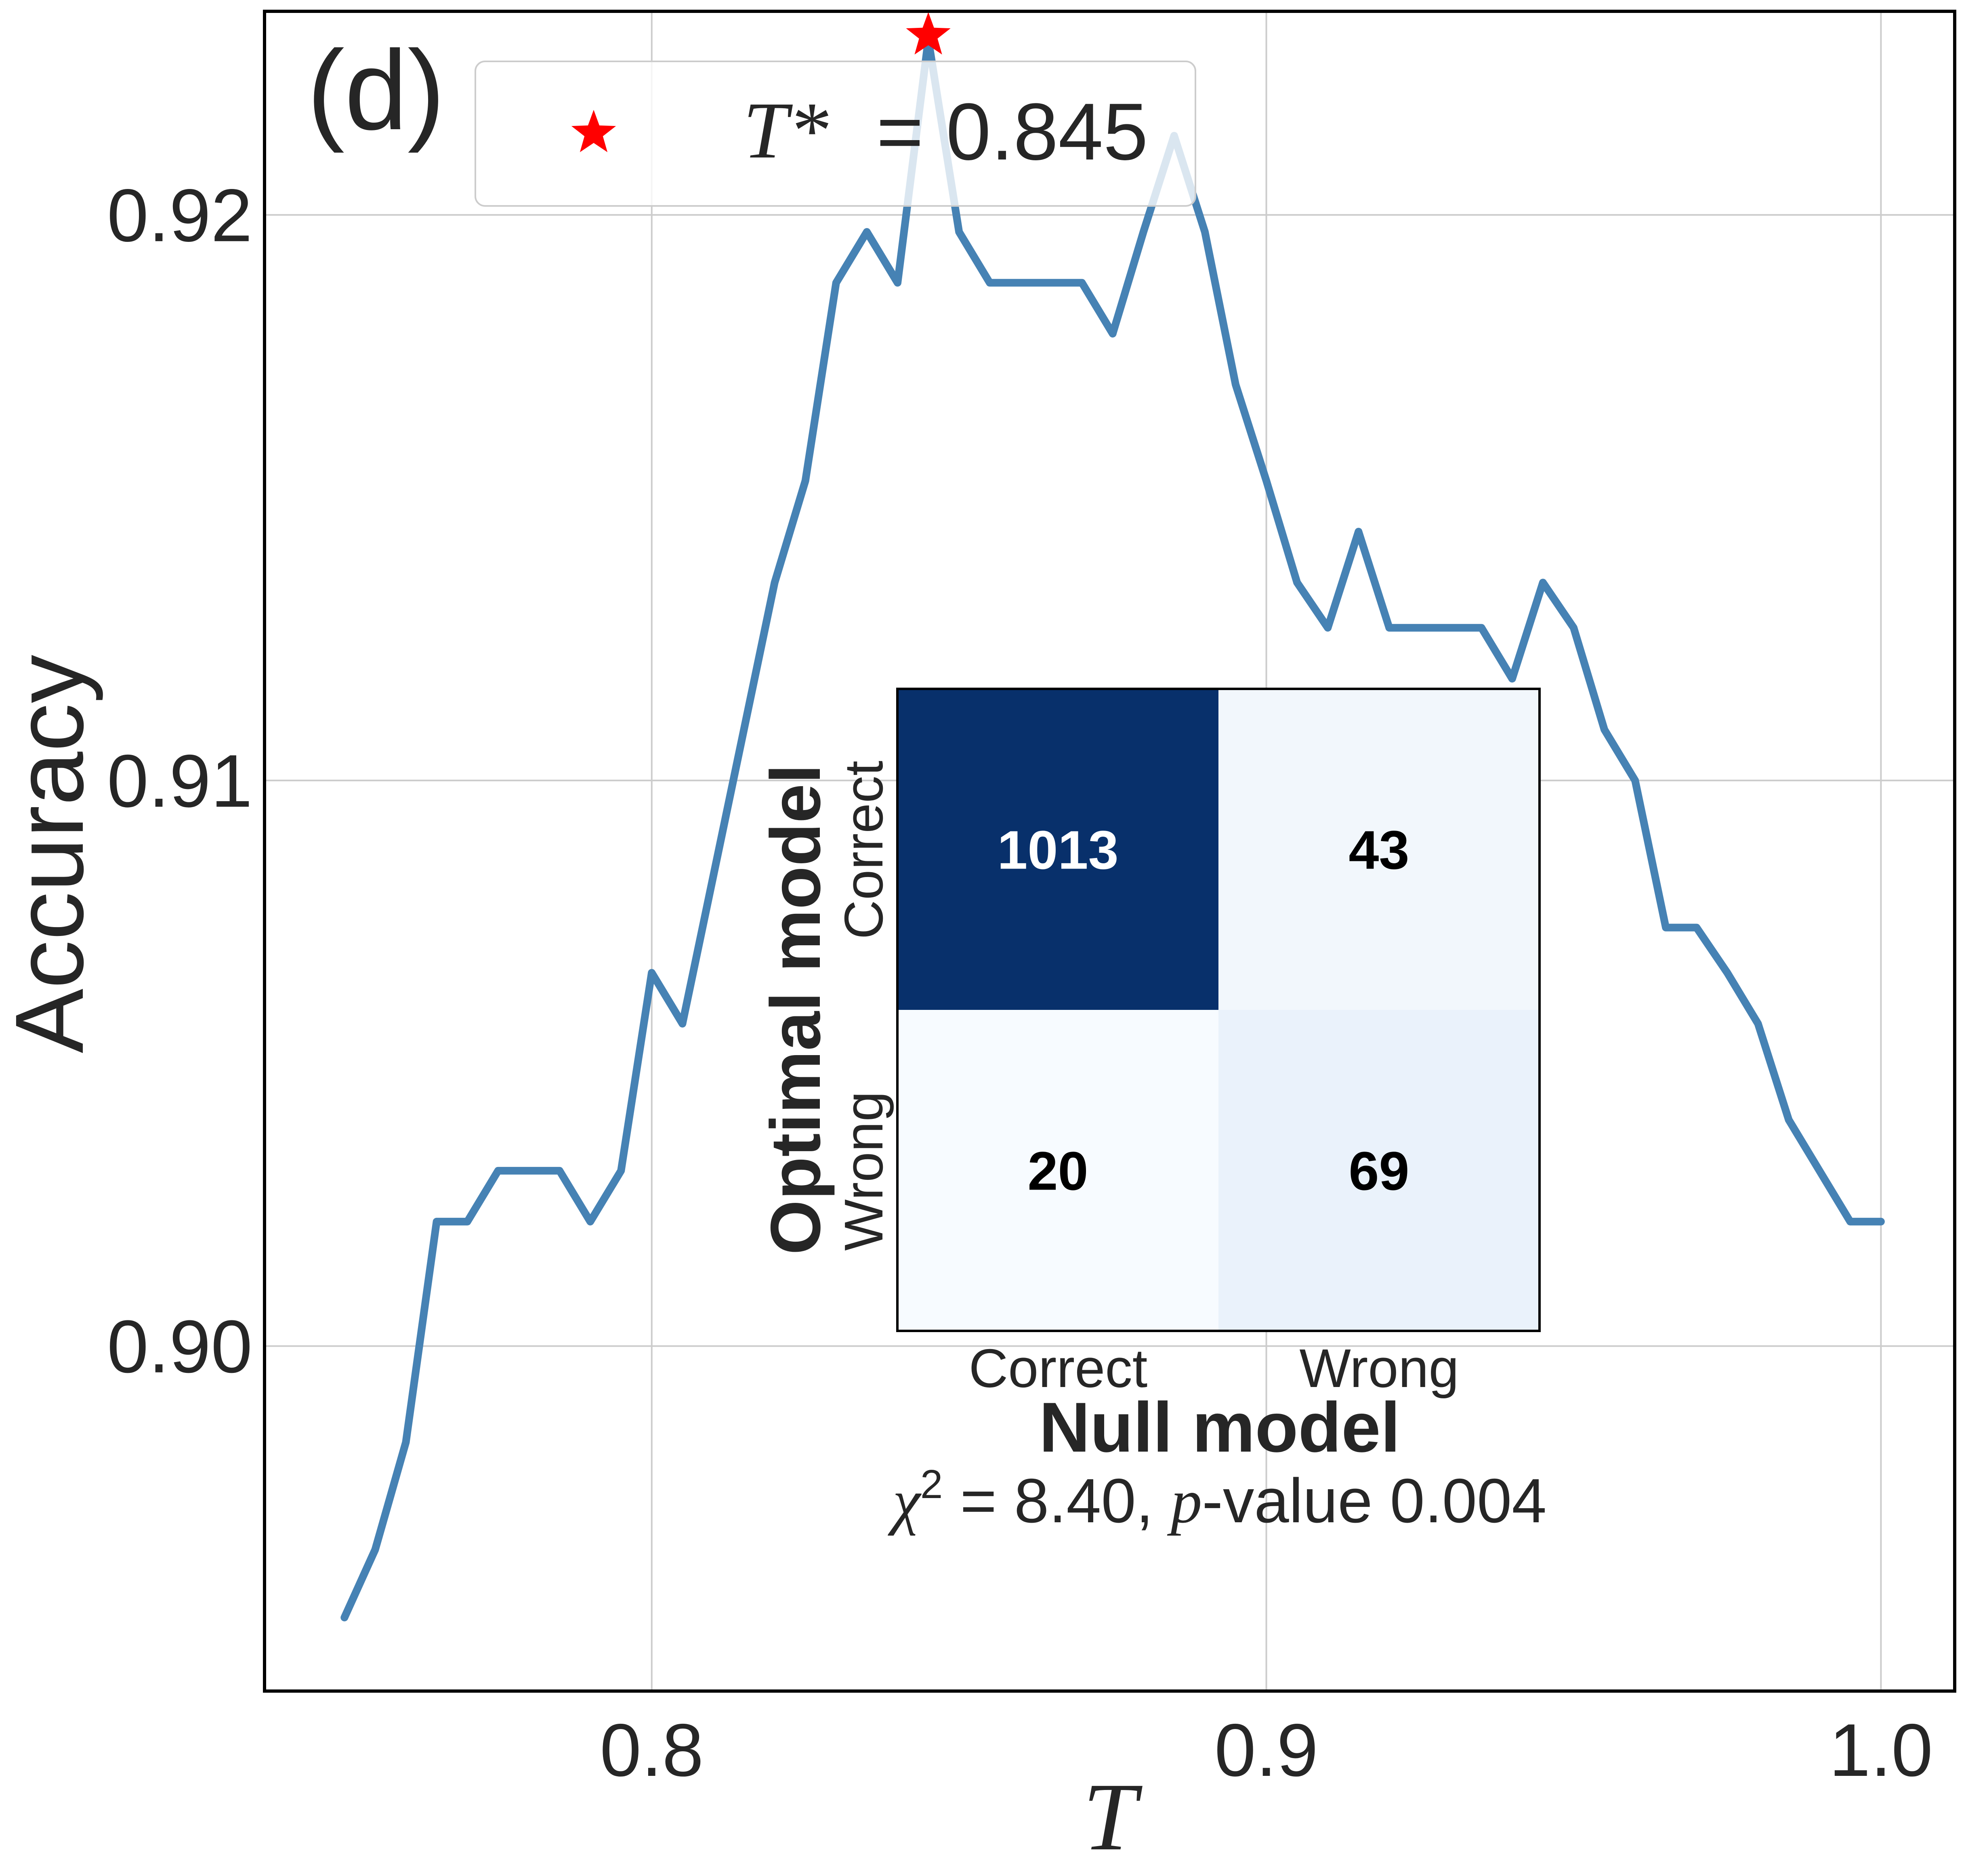  What do you see at coordinates (929, 33) in the screenshot?
I see `optimal-threshold-star-marker` at bounding box center [929, 33].